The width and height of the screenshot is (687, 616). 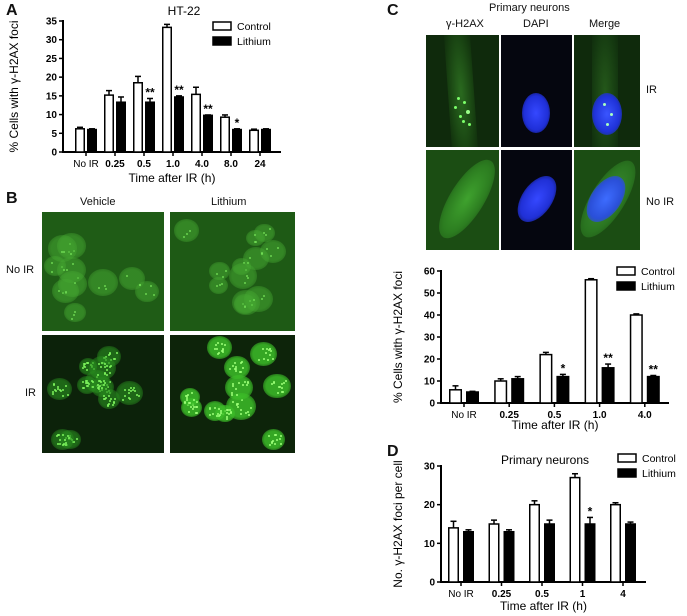 I want to click on x-tick-label: 1.0, so click(x=173, y=164).